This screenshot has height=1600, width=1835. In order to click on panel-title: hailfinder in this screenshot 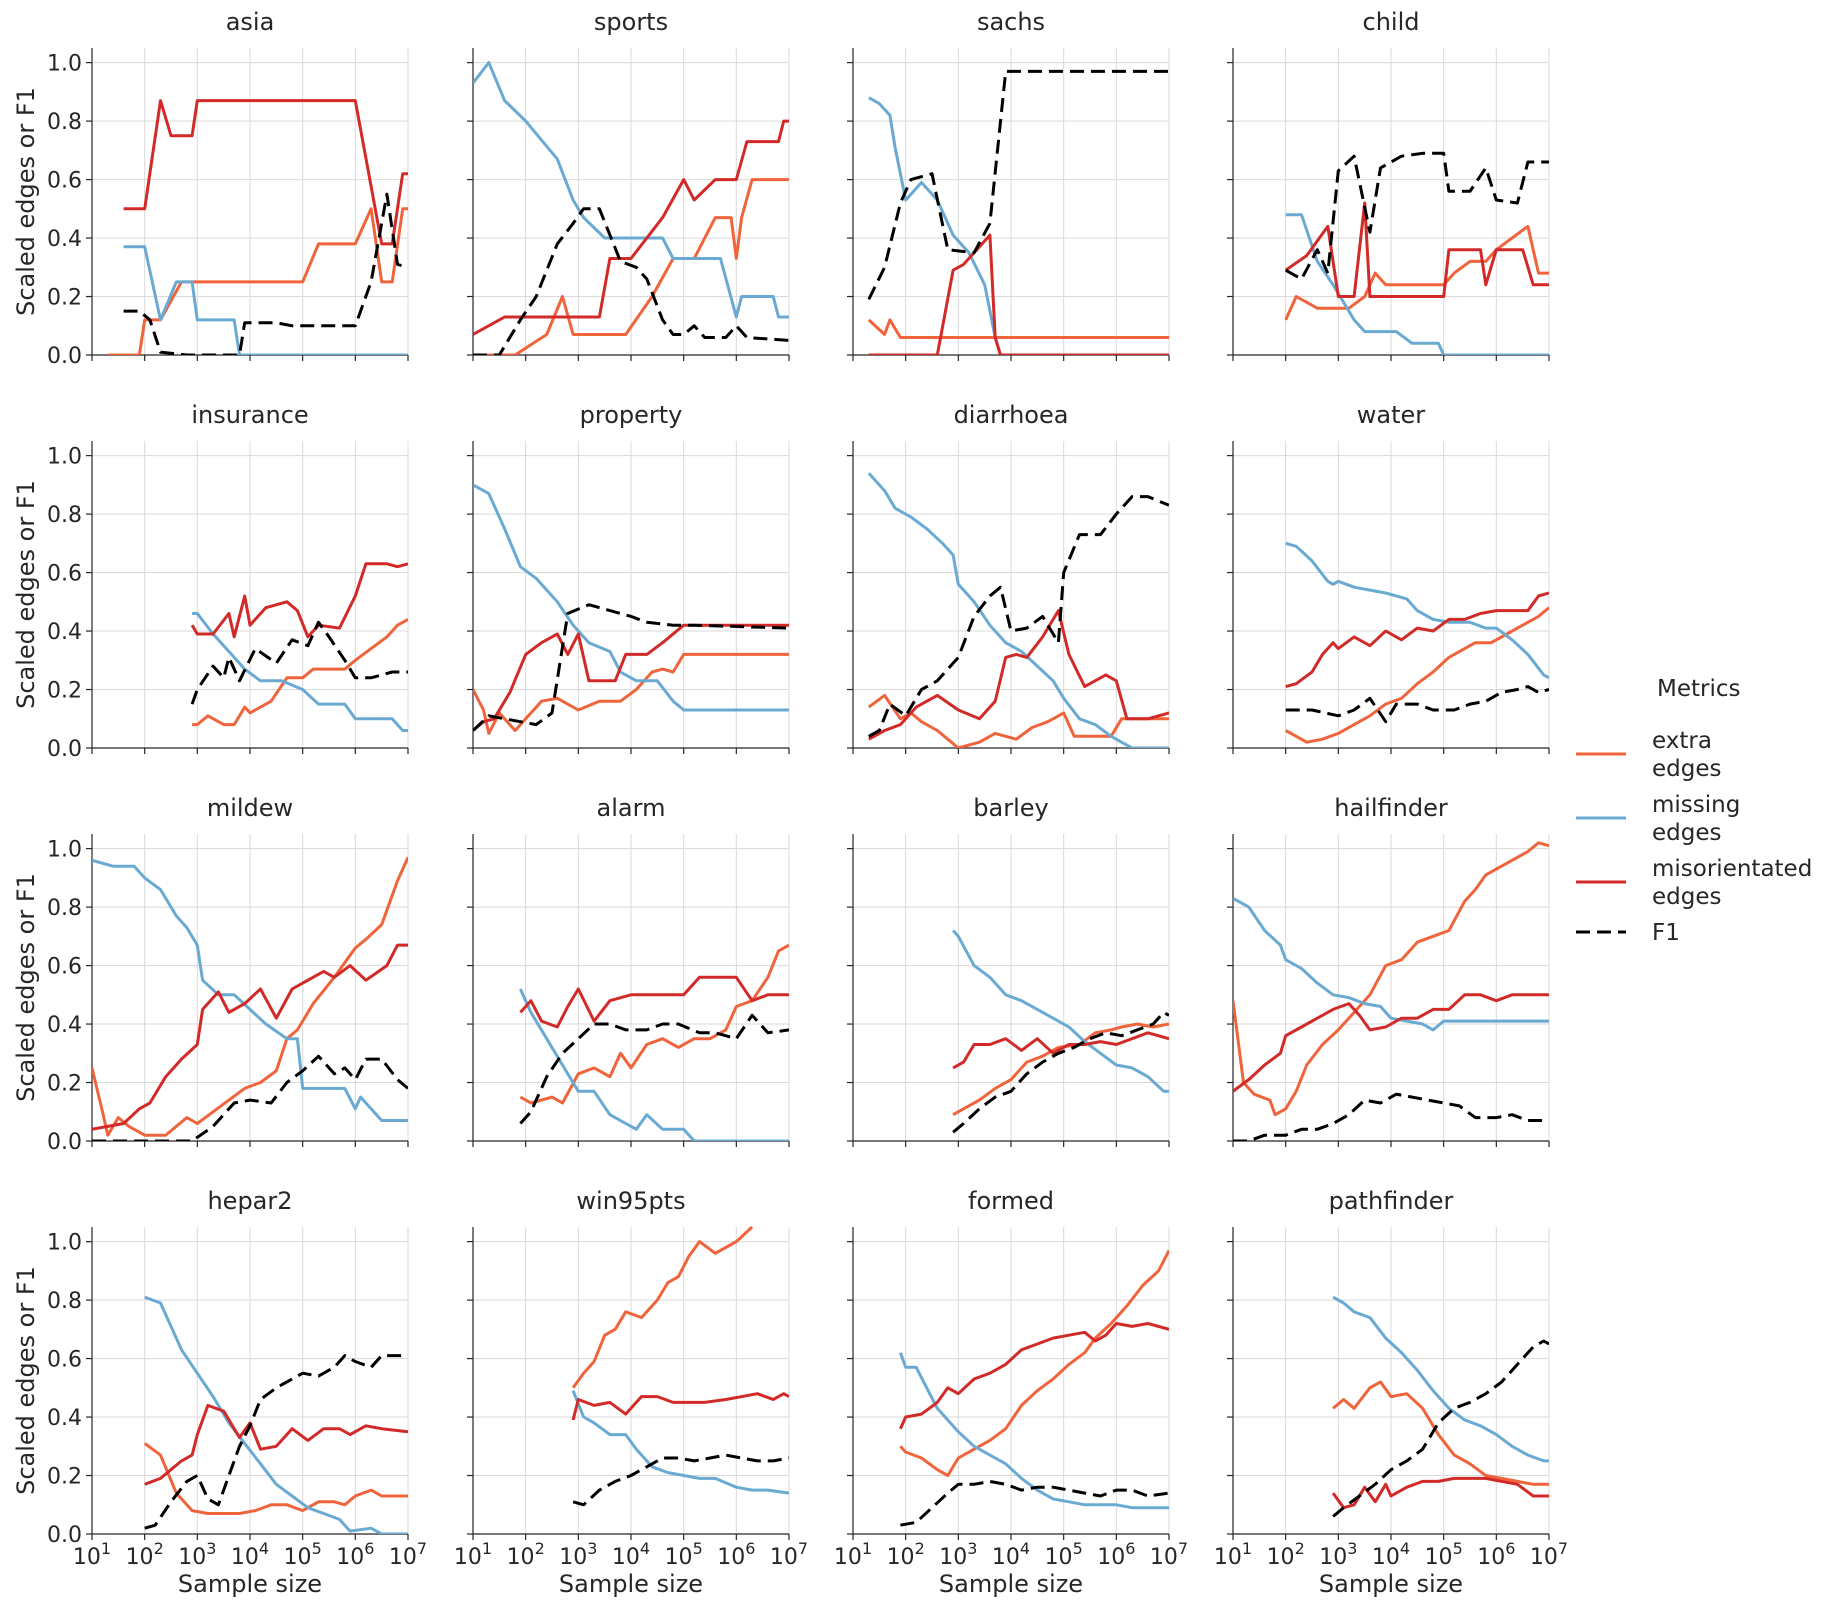, I will do `click(1391, 808)`.